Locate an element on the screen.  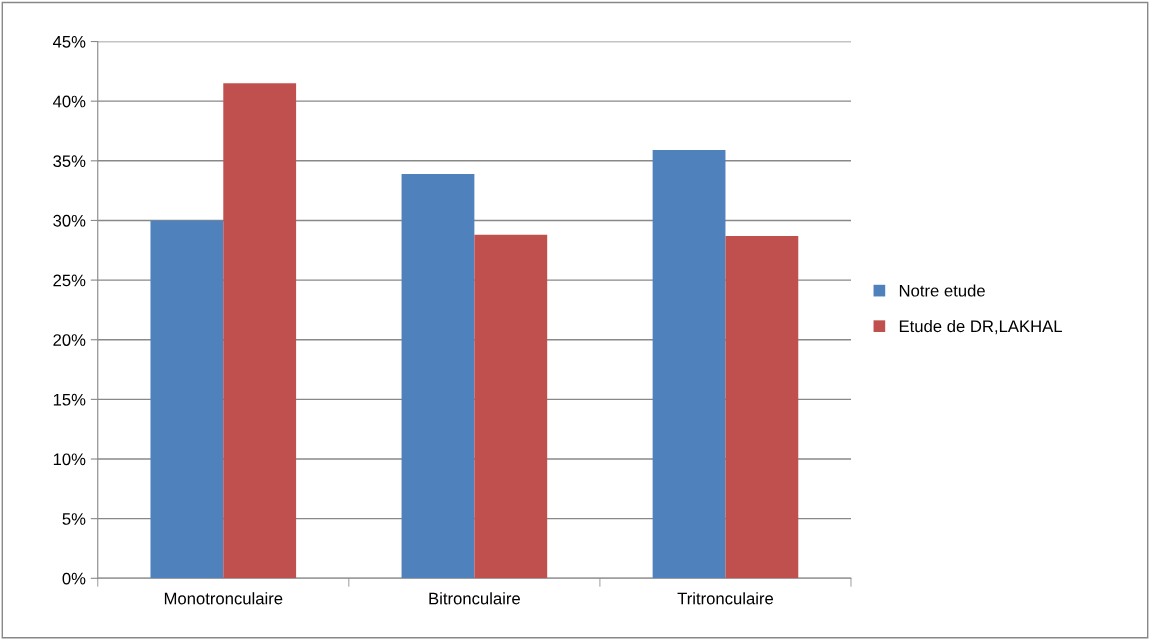
legend-label: Etude de DR,LAKHAL is located at coordinates (980, 327).